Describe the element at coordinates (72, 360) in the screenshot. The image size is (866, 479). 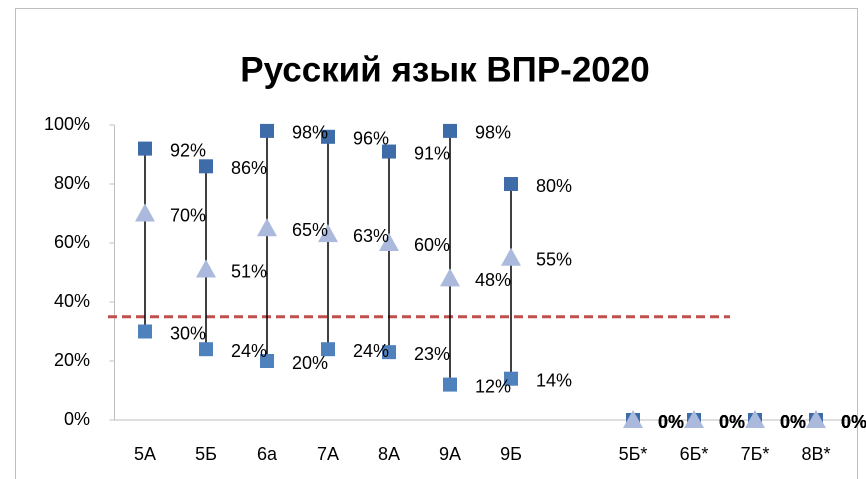
I see `y-tick-label: 20%` at that location.